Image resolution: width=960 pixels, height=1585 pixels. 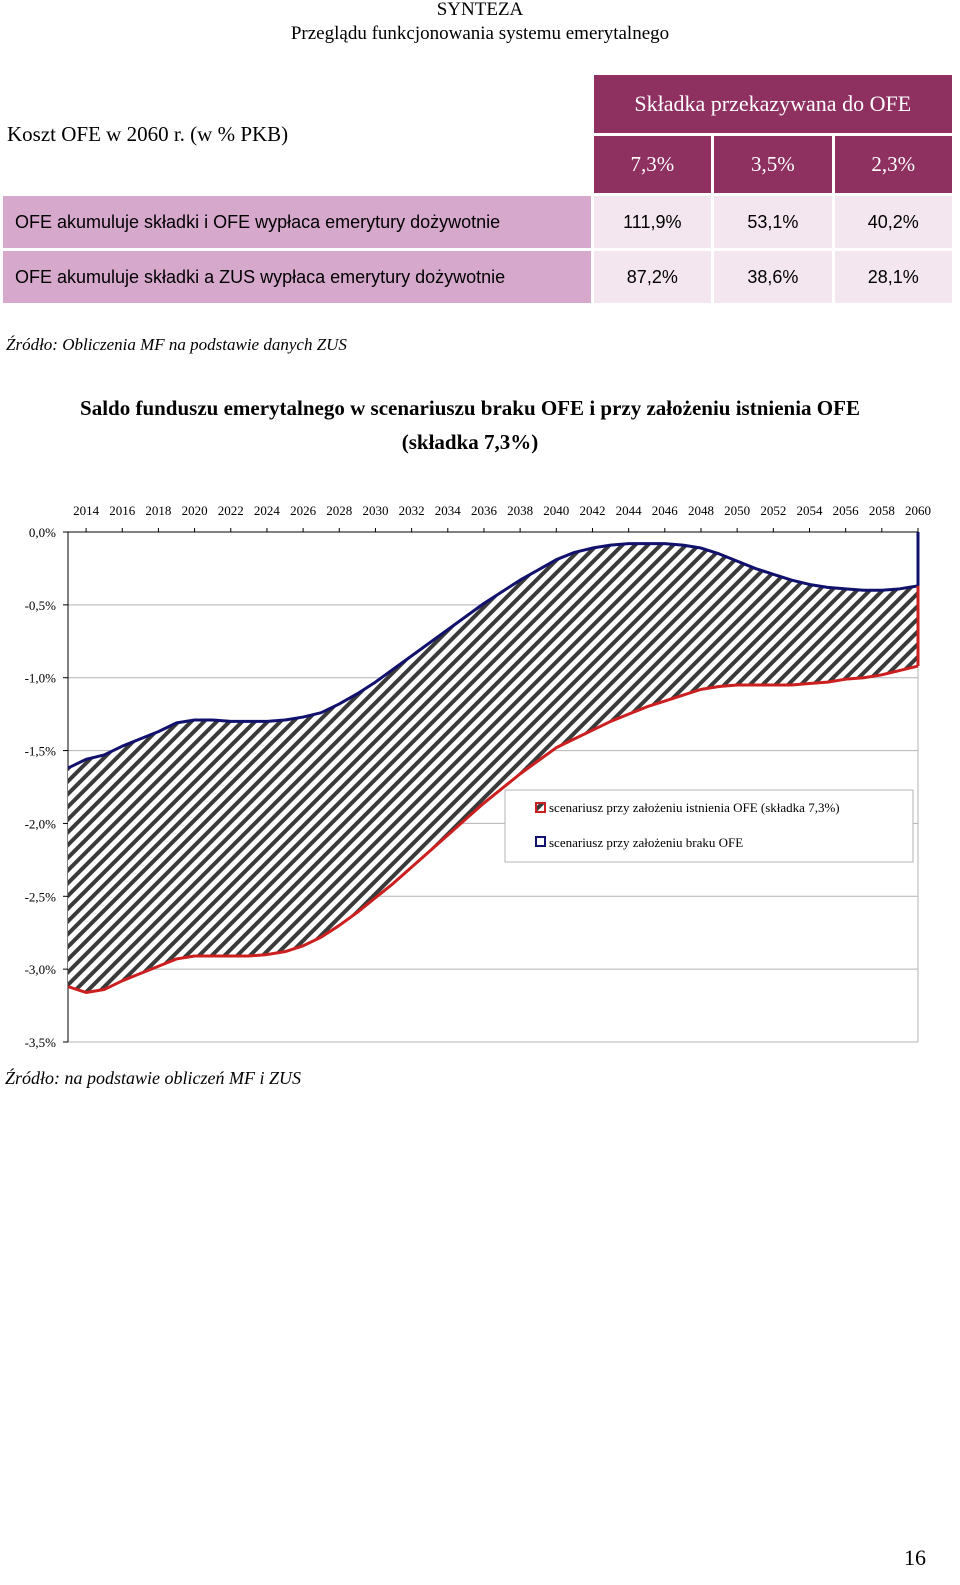 I want to click on y-tick-label: -3,0%, so click(x=41, y=969).